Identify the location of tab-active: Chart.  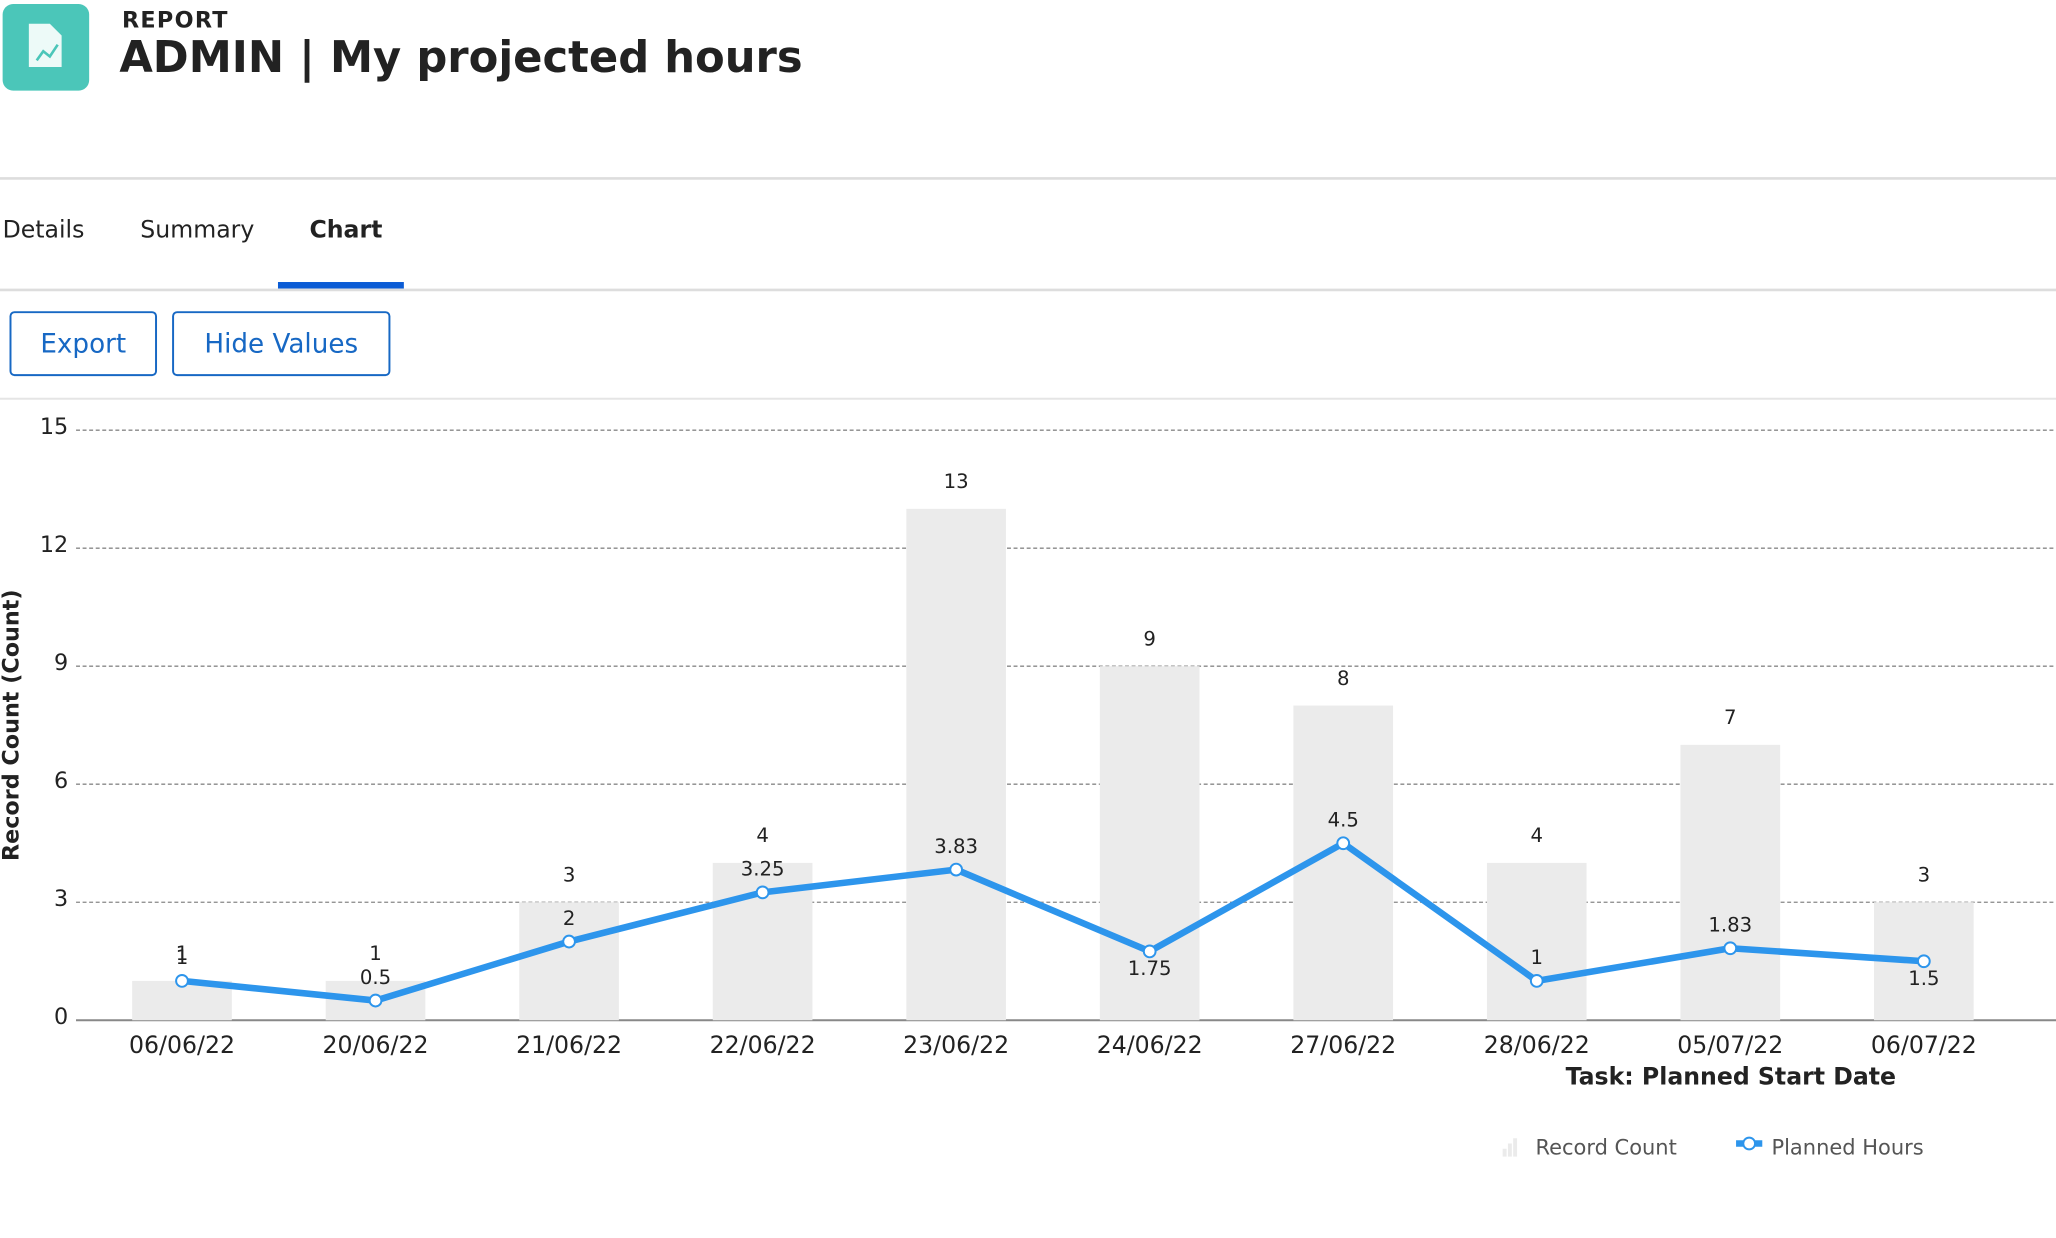
(345, 229).